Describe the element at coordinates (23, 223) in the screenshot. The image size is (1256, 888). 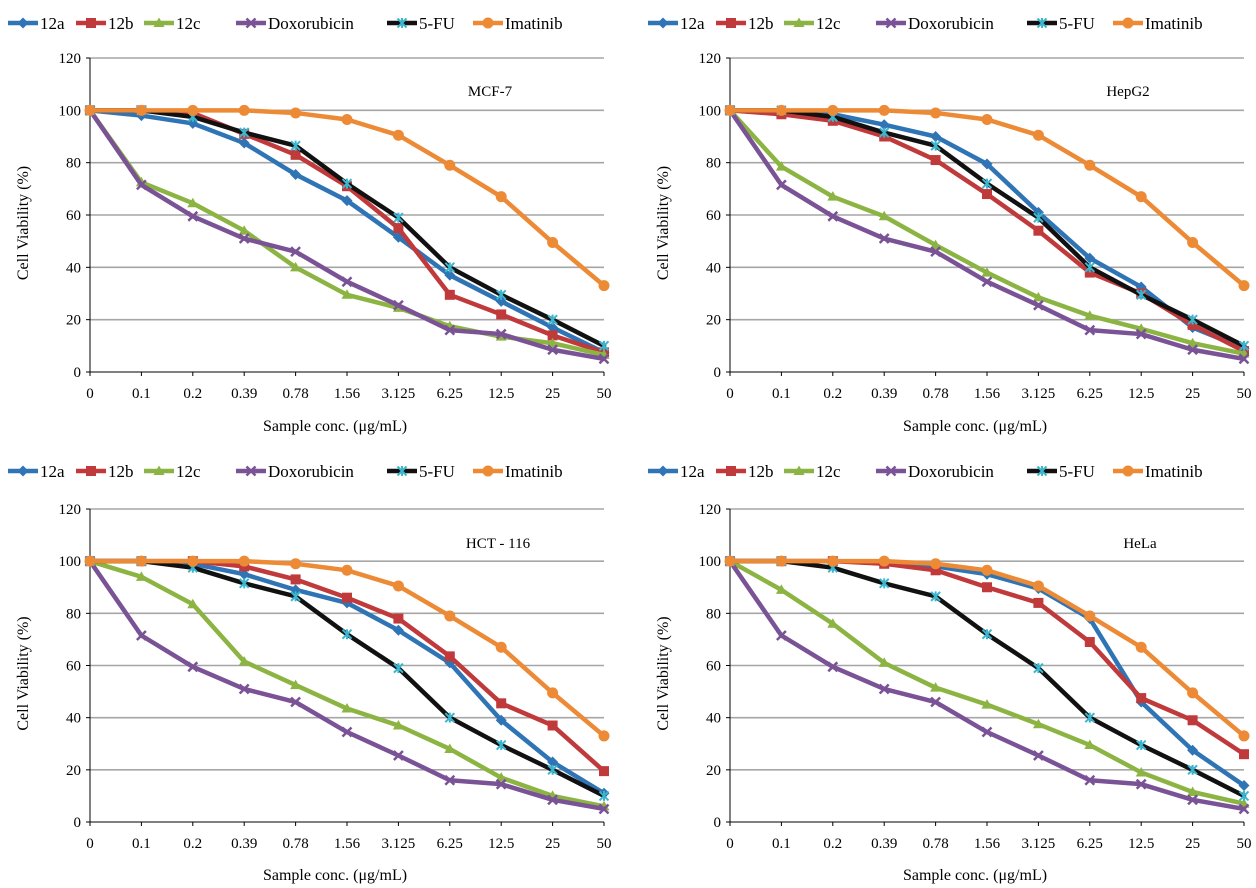
I see `y-axis-title: Cell Viability (%)` at that location.